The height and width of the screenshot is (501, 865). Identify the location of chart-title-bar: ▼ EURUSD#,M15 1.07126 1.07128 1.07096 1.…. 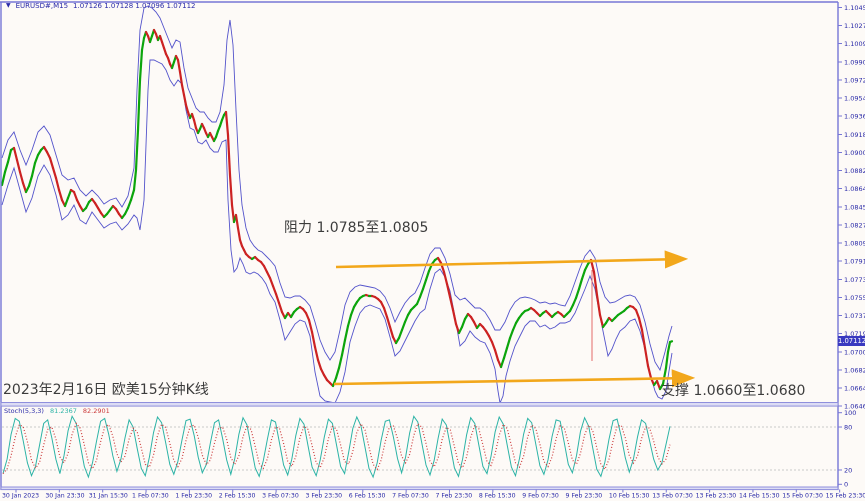
(101, 6).